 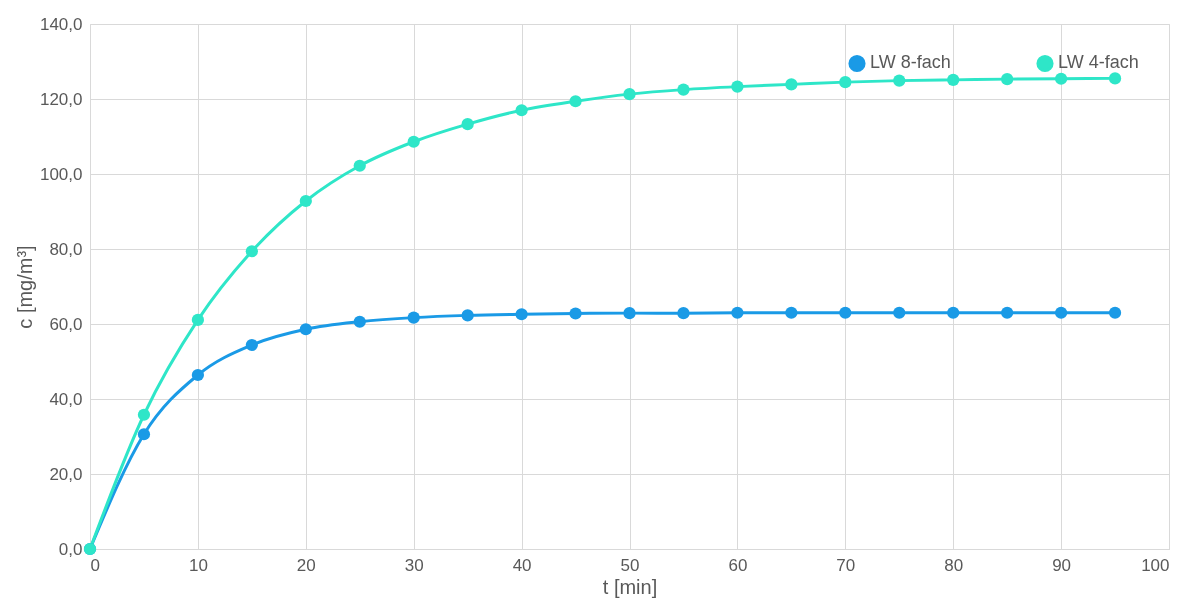 I want to click on y-tick-label: 20,0, so click(x=66, y=474).